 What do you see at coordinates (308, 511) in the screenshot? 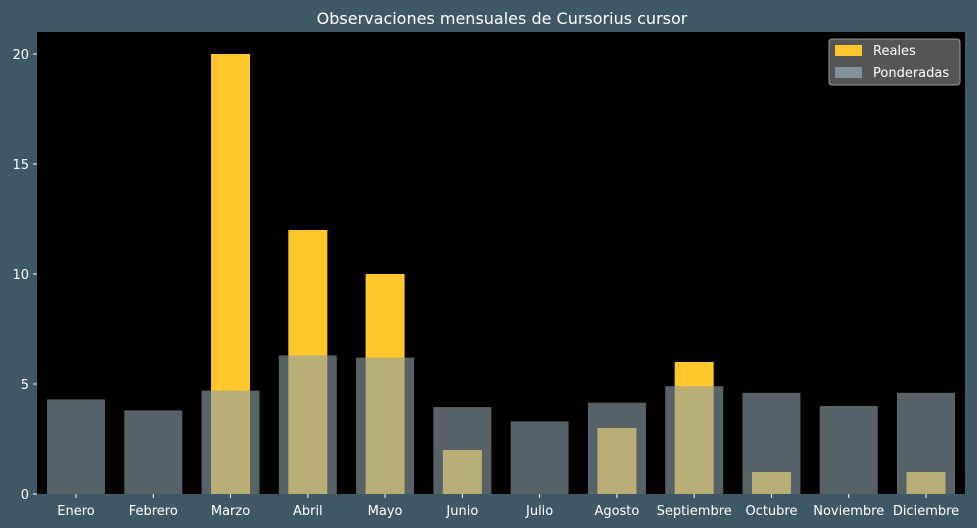
I see `x-tick-label: Abril` at bounding box center [308, 511].